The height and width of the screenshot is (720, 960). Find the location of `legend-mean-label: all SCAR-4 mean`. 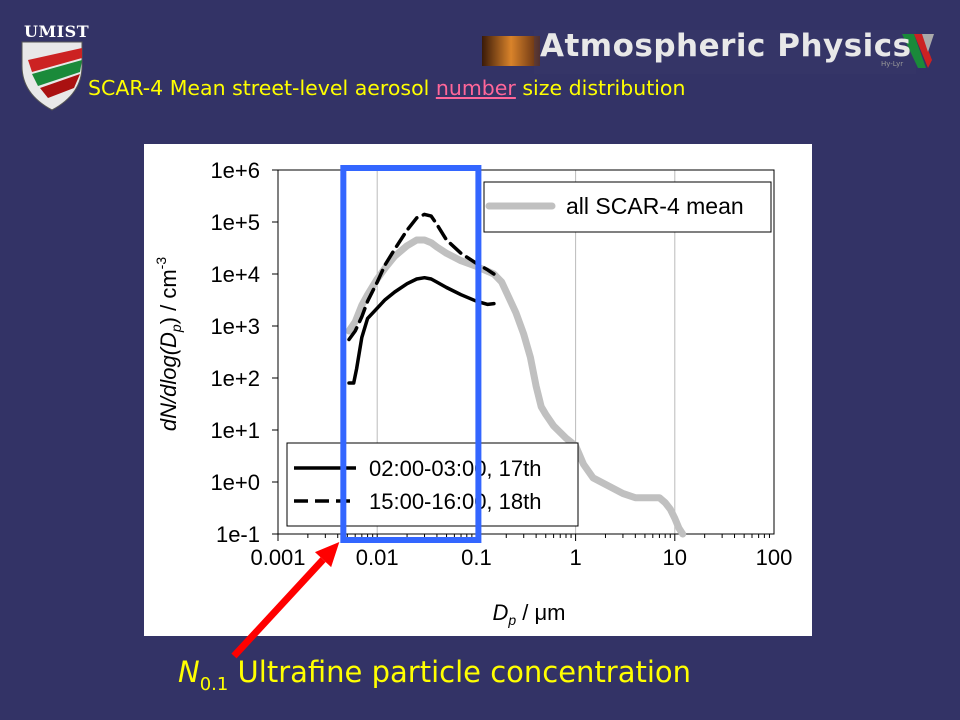

legend-mean-label: all SCAR-4 mean is located at coordinates (655, 206).